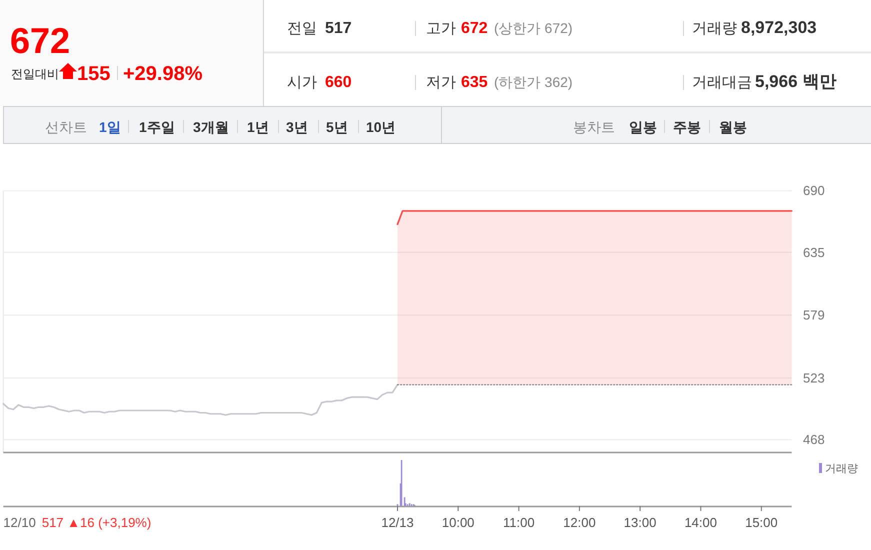 The image size is (871, 550). I want to click on text: 주봉, so click(687, 127).